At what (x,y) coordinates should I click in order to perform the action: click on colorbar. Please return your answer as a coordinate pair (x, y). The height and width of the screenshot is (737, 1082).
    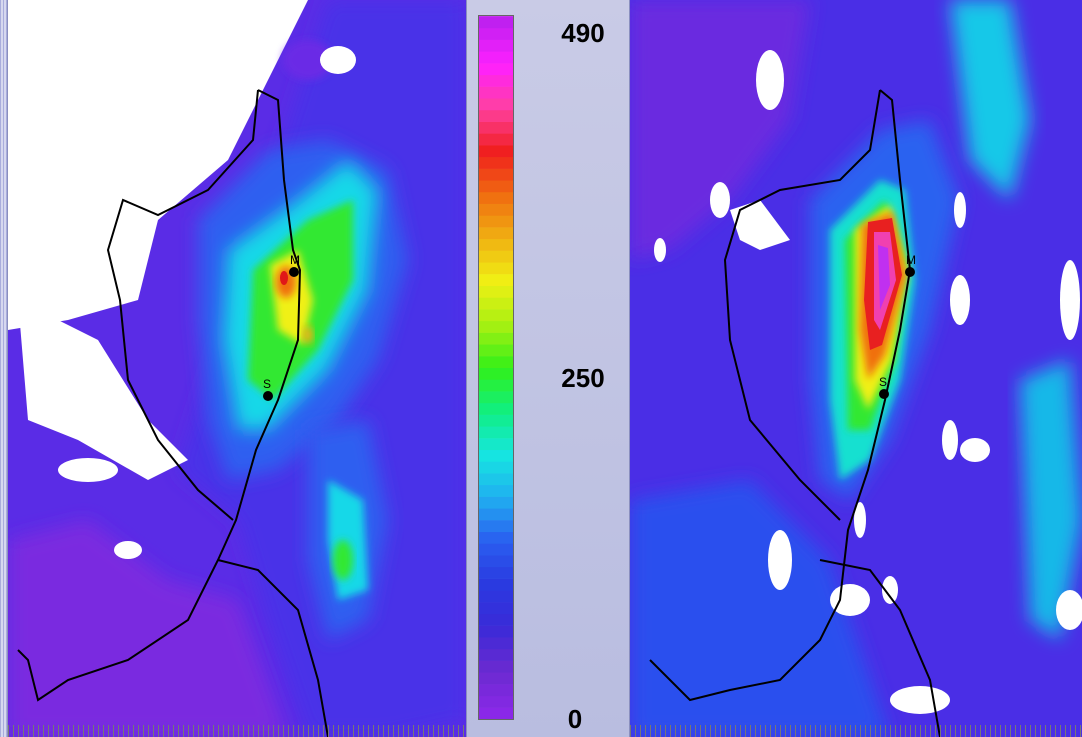
    Looking at the image, I should click on (496, 367).